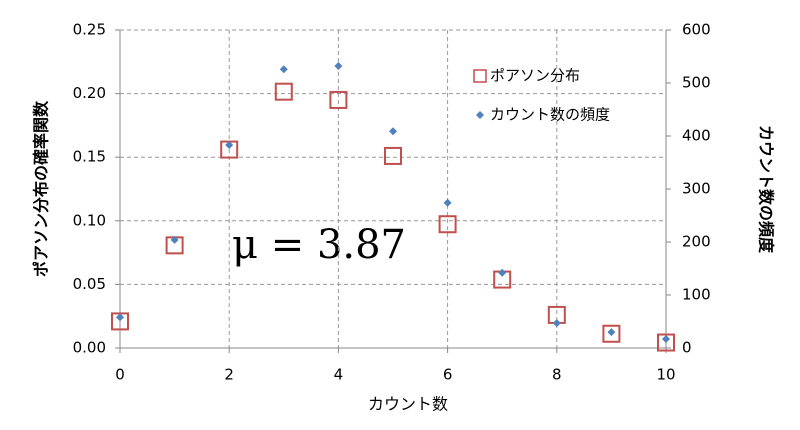 Image resolution: width=800 pixels, height=430 pixels. Describe the element at coordinates (229, 375) in the screenshot. I see `x-tick-label: 2` at that location.